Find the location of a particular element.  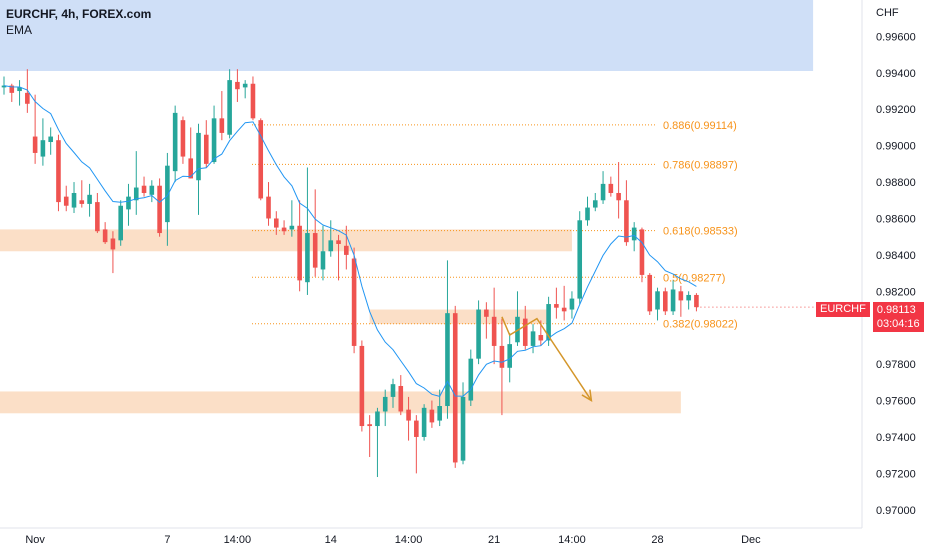

projection-layer is located at coordinates (547, 359).